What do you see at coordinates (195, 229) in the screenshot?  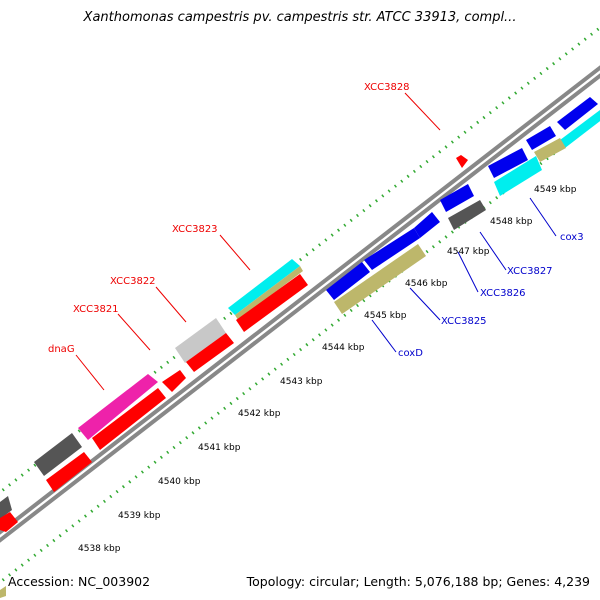 I see `gene-label: XCC3823` at bounding box center [195, 229].